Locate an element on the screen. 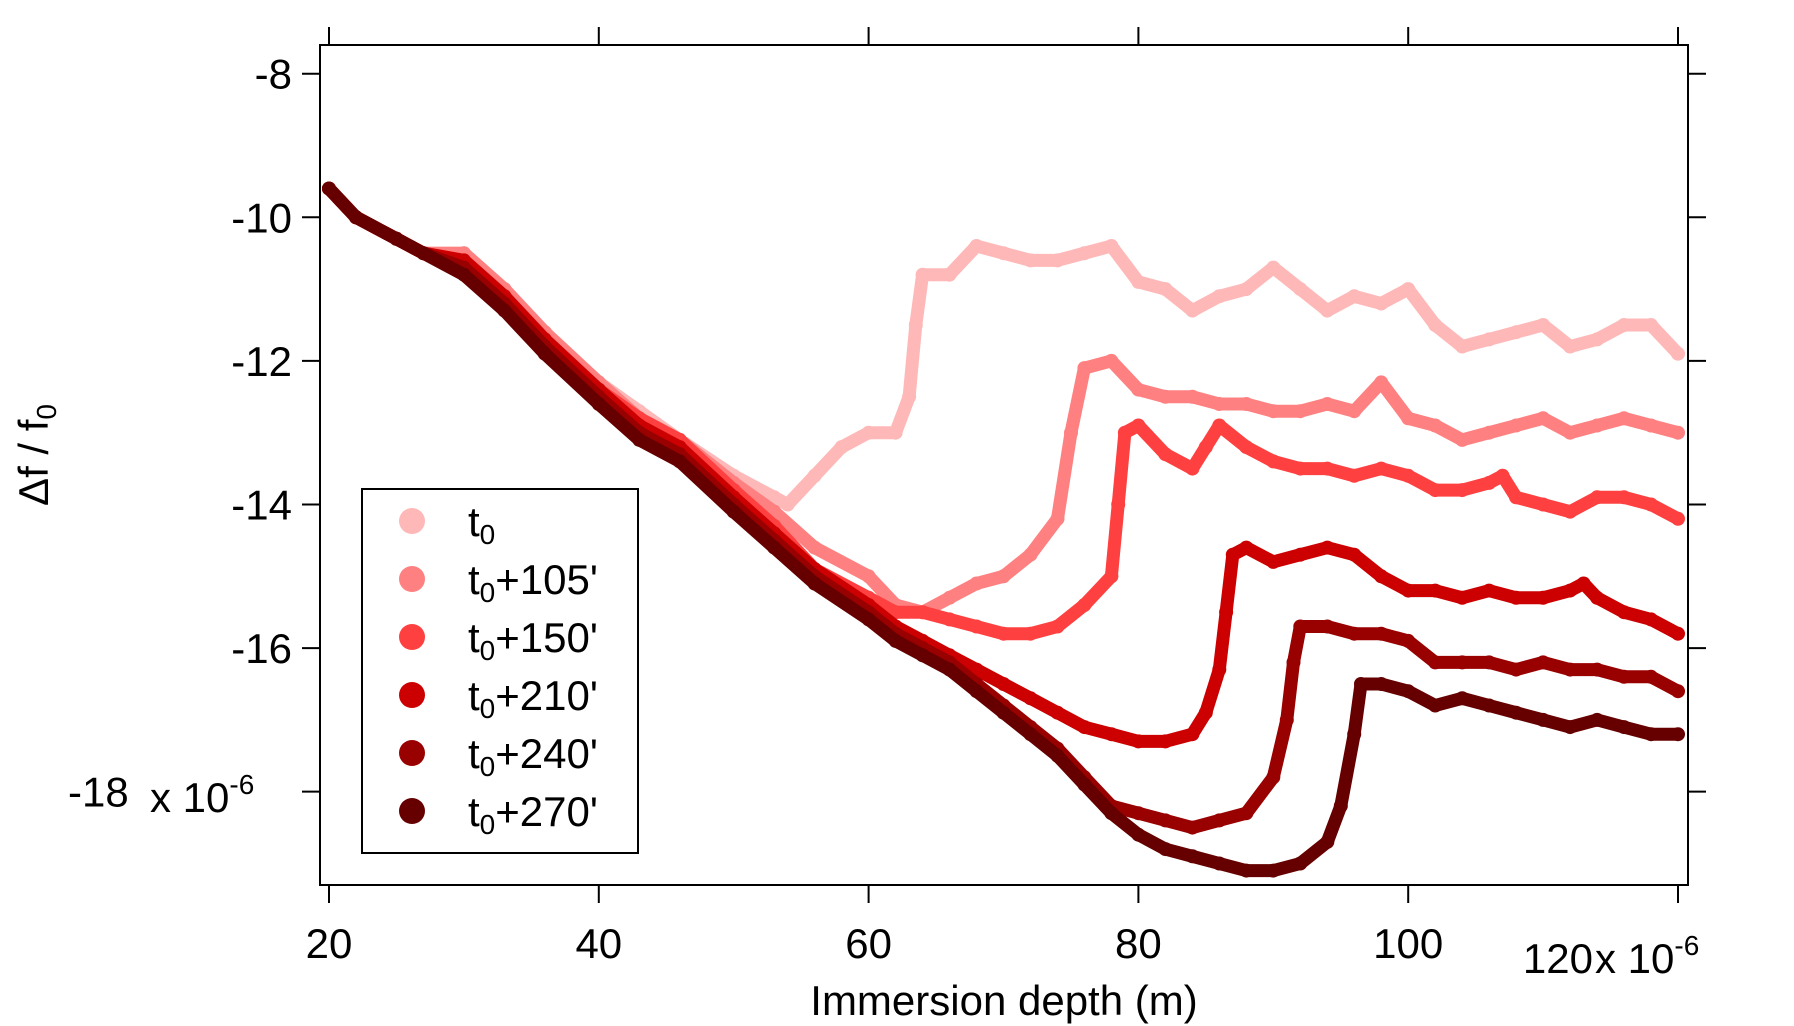 The width and height of the screenshot is (1794, 1026). legend-label: t0+270' is located at coordinates (533, 814).